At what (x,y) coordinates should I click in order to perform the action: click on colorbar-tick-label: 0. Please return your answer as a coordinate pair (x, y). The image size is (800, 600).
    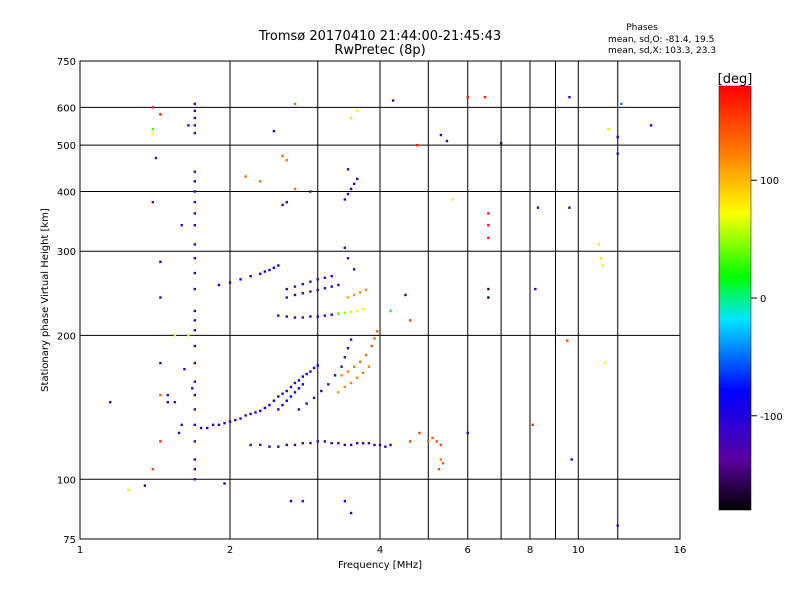
    Looking at the image, I should click on (763, 299).